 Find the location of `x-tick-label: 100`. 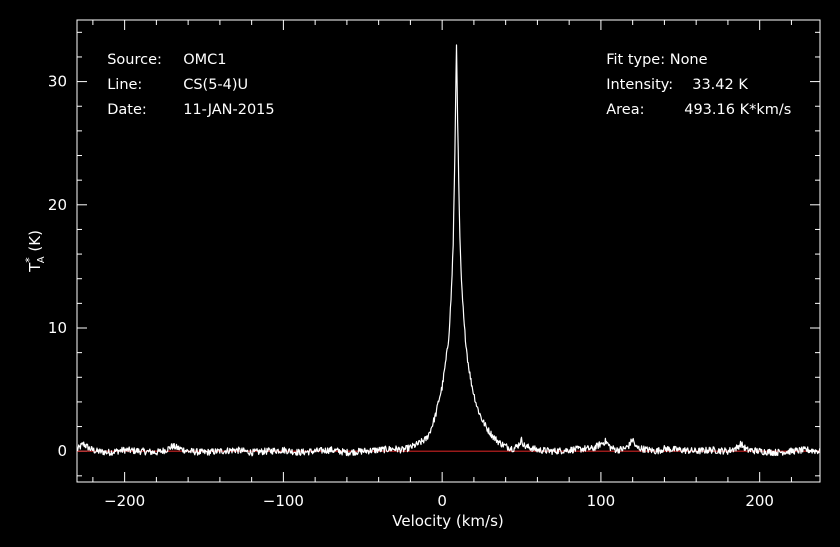

x-tick-label: 100 is located at coordinates (601, 501).